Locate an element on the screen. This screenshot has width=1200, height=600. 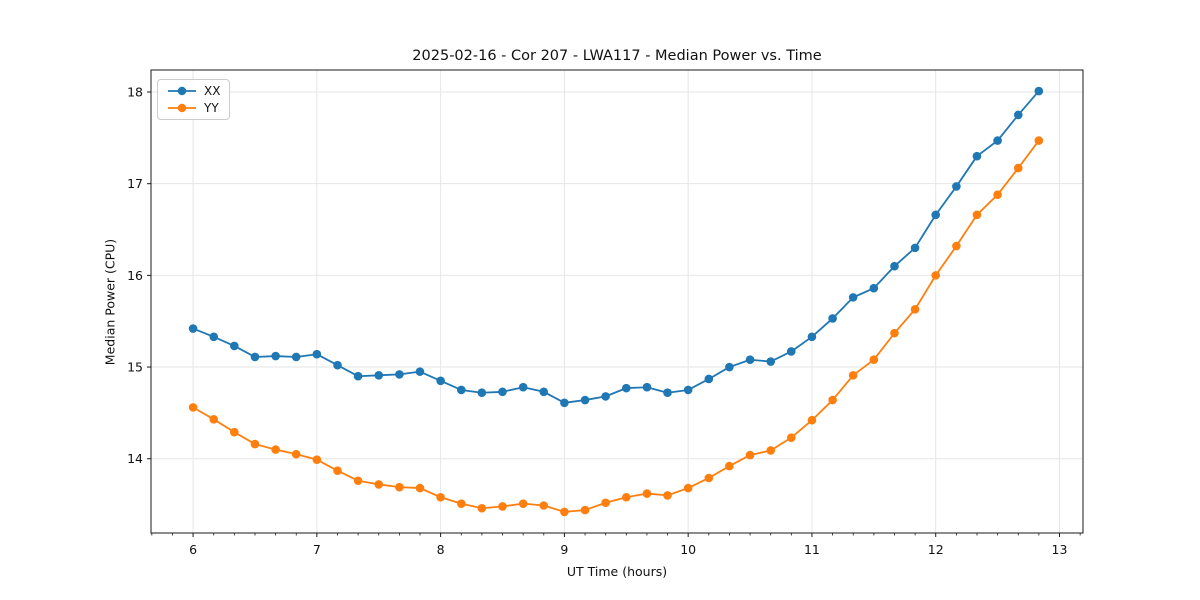
legend-item-xx: XX is located at coordinates (193, 91).